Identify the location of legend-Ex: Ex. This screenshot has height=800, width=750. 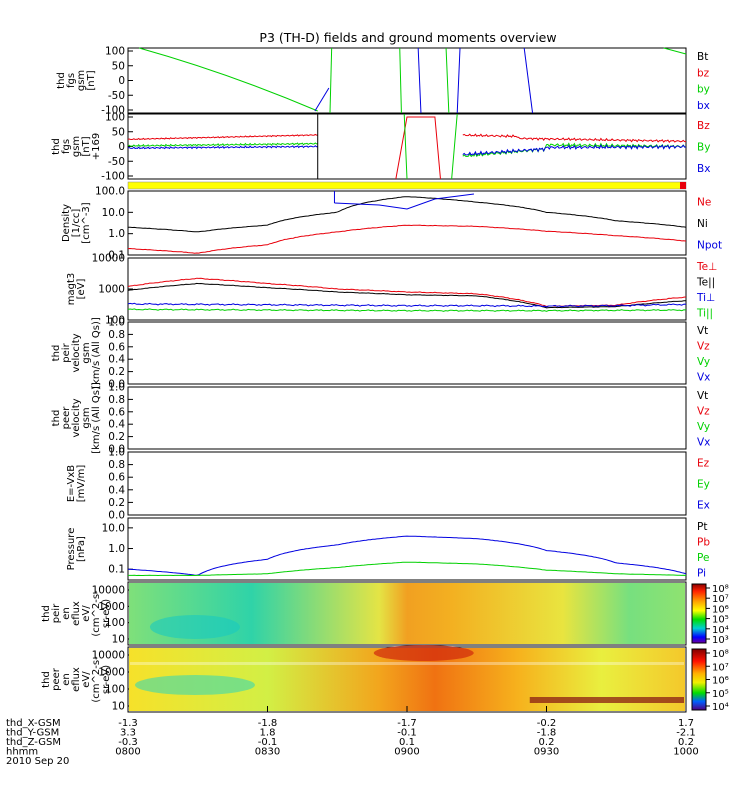
(703, 506).